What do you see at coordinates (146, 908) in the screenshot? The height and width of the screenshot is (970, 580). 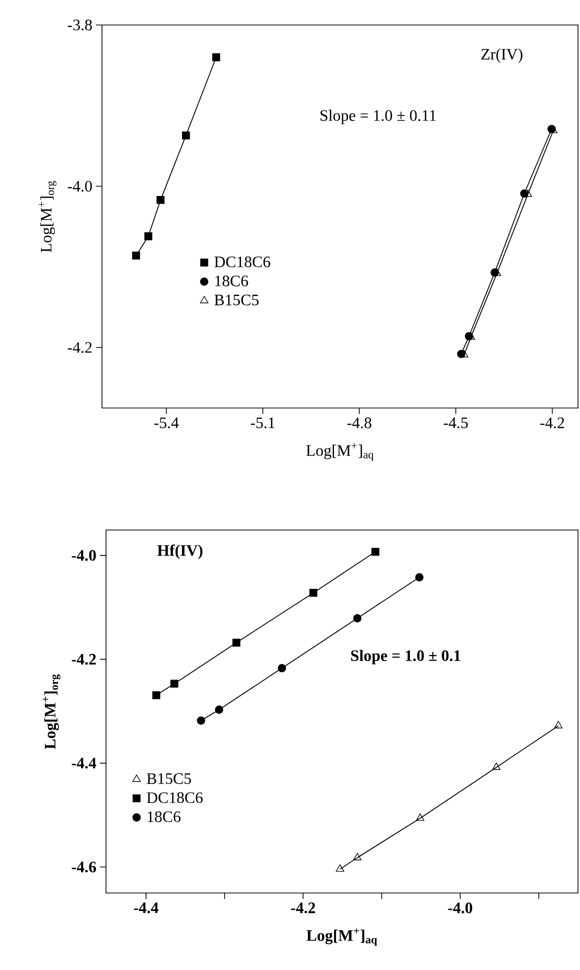 I see `x-tick-label: -4.4` at bounding box center [146, 908].